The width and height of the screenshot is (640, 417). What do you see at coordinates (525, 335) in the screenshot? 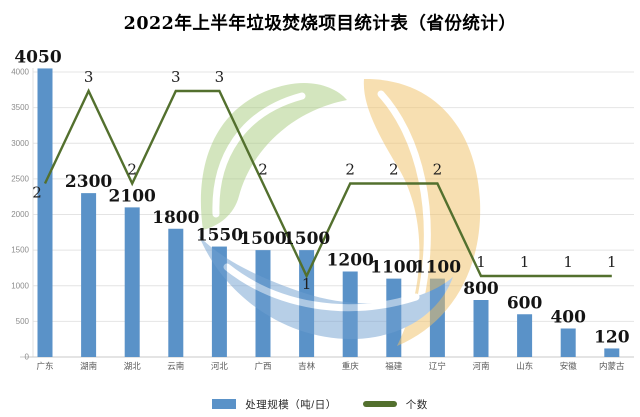
I see `bar-山东` at bounding box center [525, 335].